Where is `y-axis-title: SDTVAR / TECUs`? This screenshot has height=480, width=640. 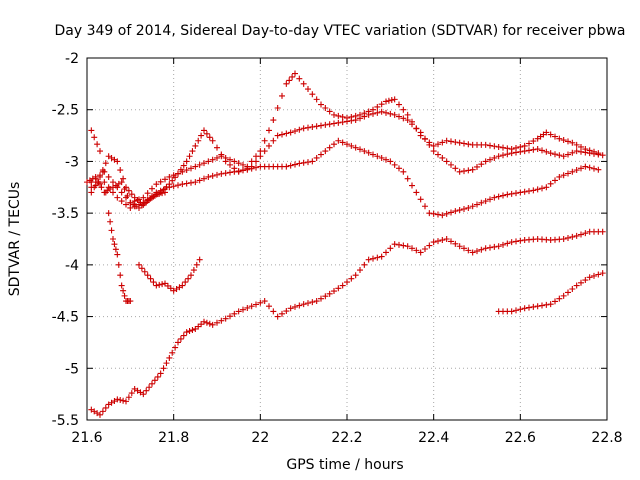 y-axis-title: SDTVAR / TECUs is located at coordinates (15, 239).